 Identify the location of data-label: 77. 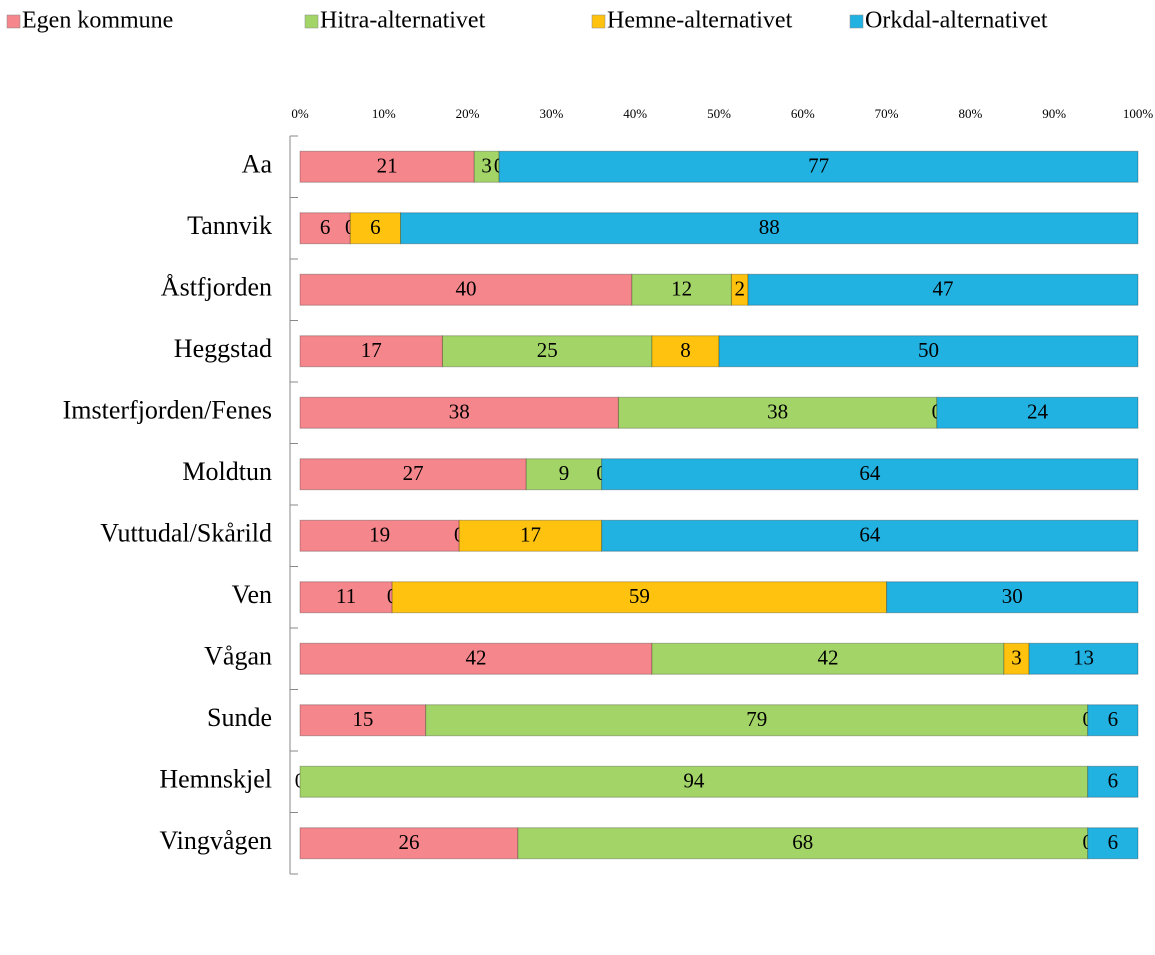
(818, 166).